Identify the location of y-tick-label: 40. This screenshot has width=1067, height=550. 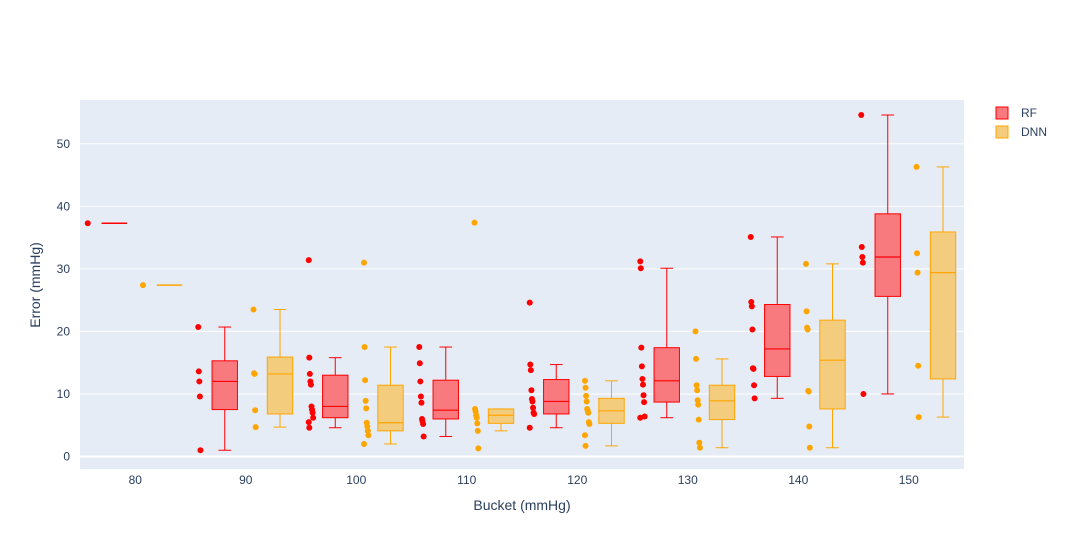
(64, 206).